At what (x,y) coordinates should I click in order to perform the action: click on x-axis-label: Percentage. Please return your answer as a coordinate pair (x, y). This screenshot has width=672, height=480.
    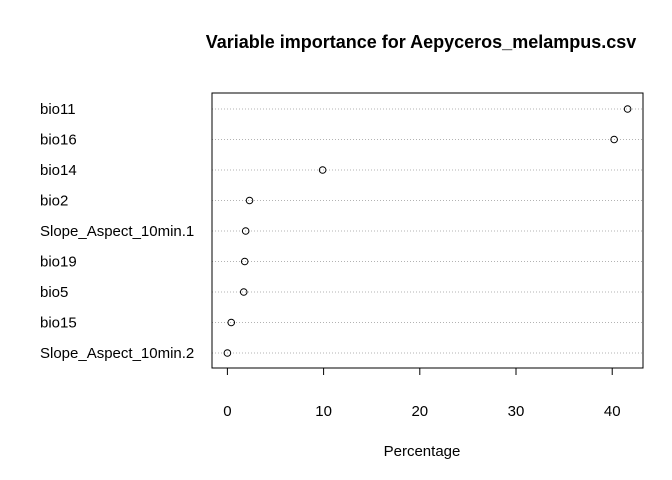
    Looking at the image, I should click on (422, 451).